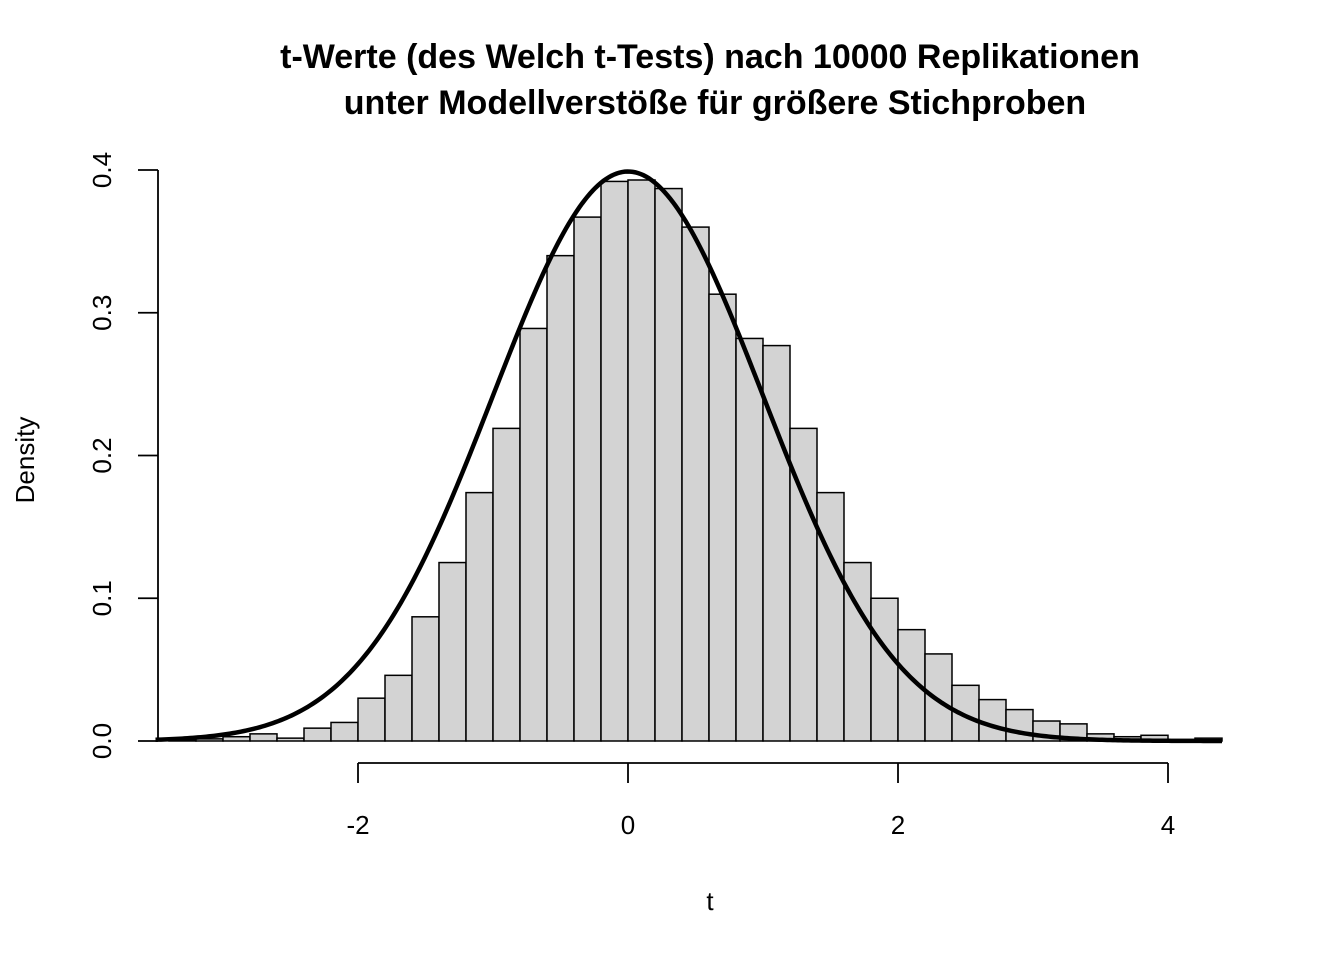  What do you see at coordinates (102, 598) in the screenshot?
I see `y-tick-label: 0.1` at bounding box center [102, 598].